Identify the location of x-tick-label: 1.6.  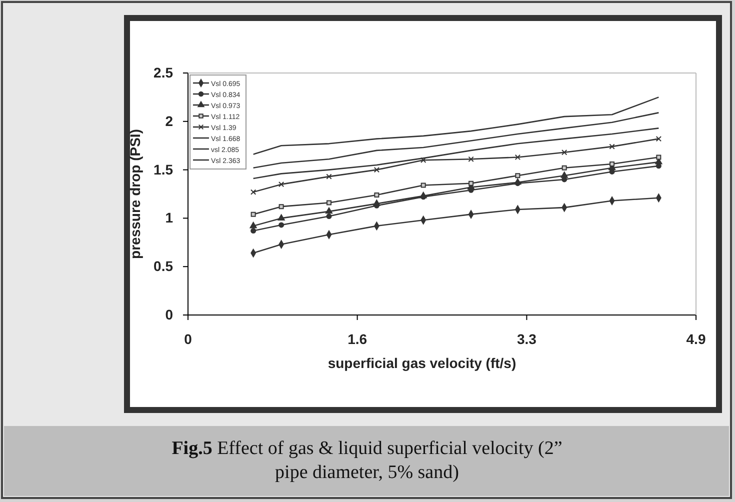
(358, 338).